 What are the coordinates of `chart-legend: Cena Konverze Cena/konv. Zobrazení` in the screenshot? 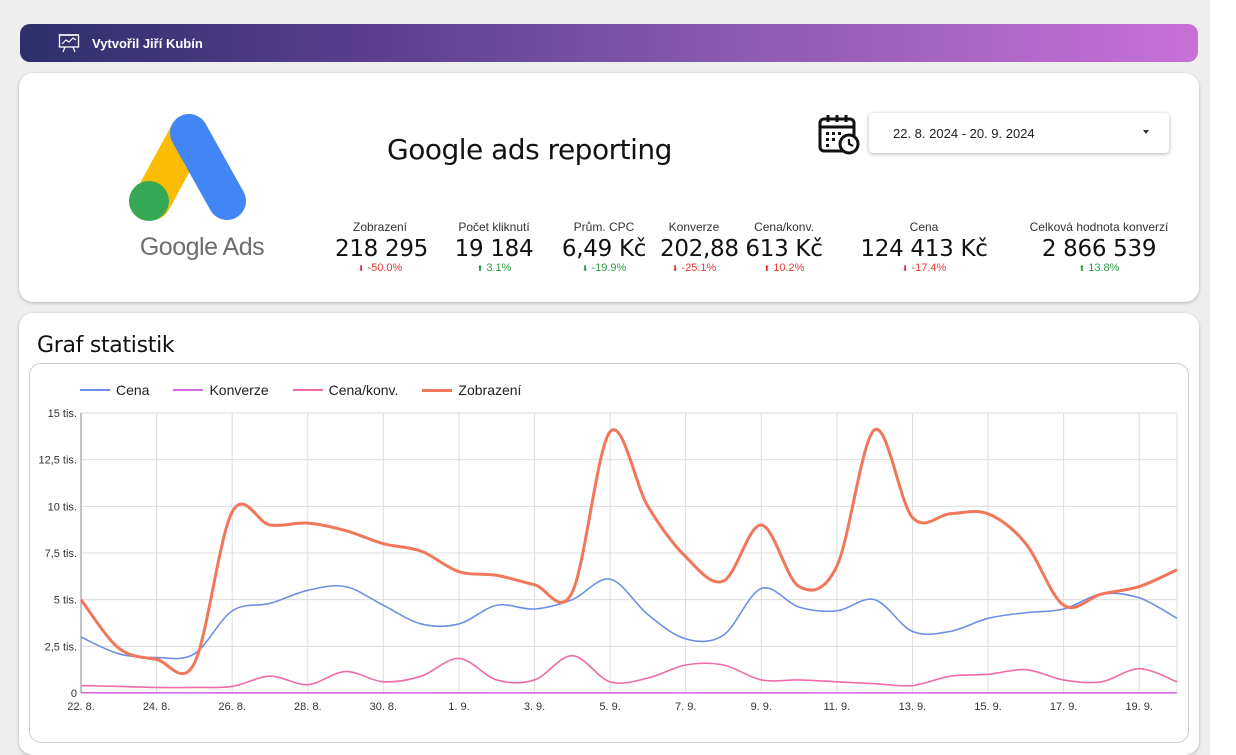 It's located at (312, 390).